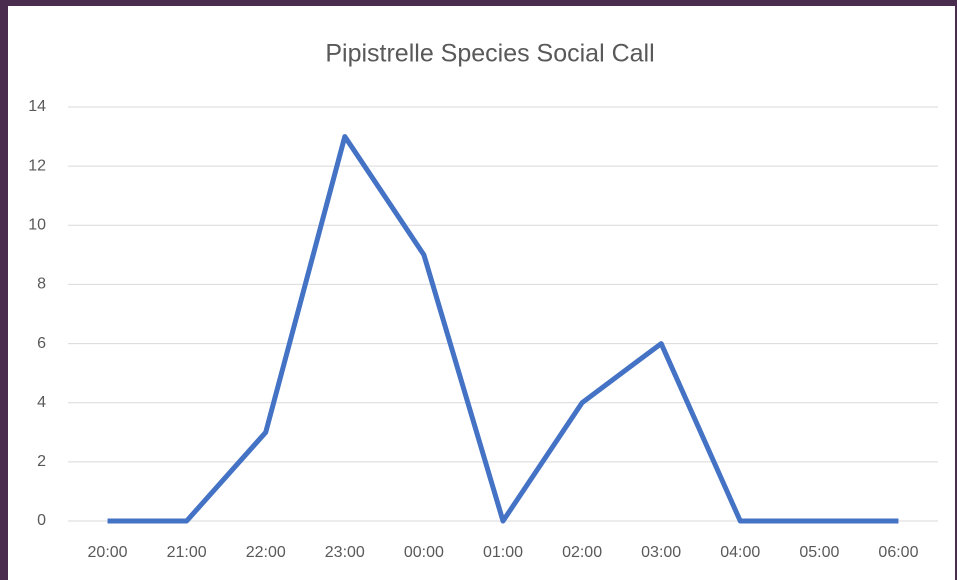 The image size is (957, 580). Describe the element at coordinates (108, 552) in the screenshot. I see `x-tick-label: 20:00` at that location.